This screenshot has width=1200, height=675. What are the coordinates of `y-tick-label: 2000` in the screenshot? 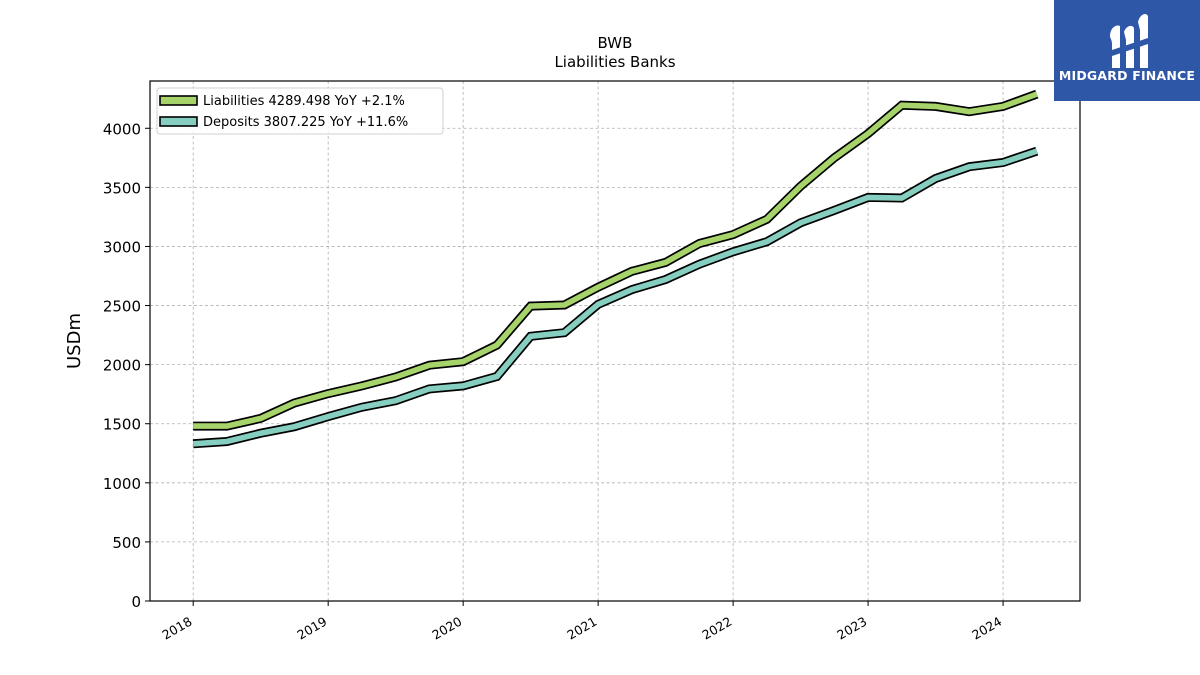 It's located at (122, 366).